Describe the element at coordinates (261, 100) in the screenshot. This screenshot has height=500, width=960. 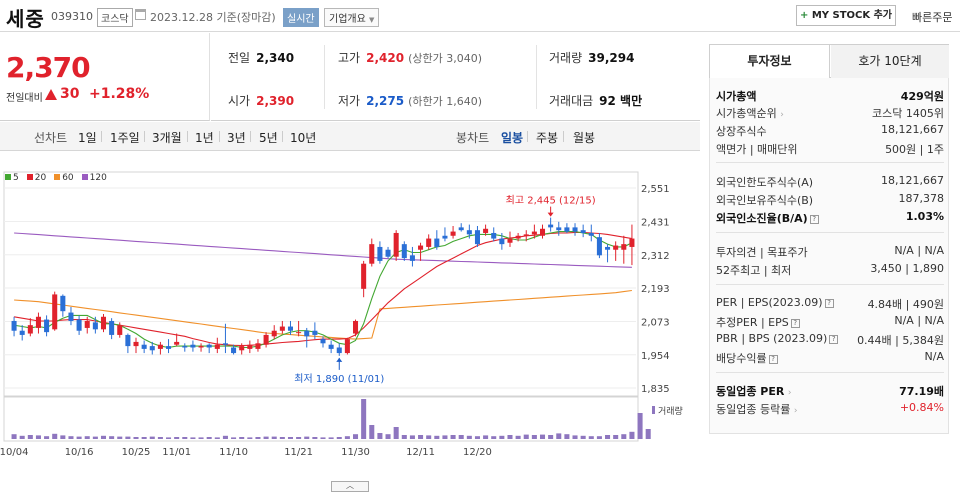
I see `stat-open: 시가 2,390` at that location.